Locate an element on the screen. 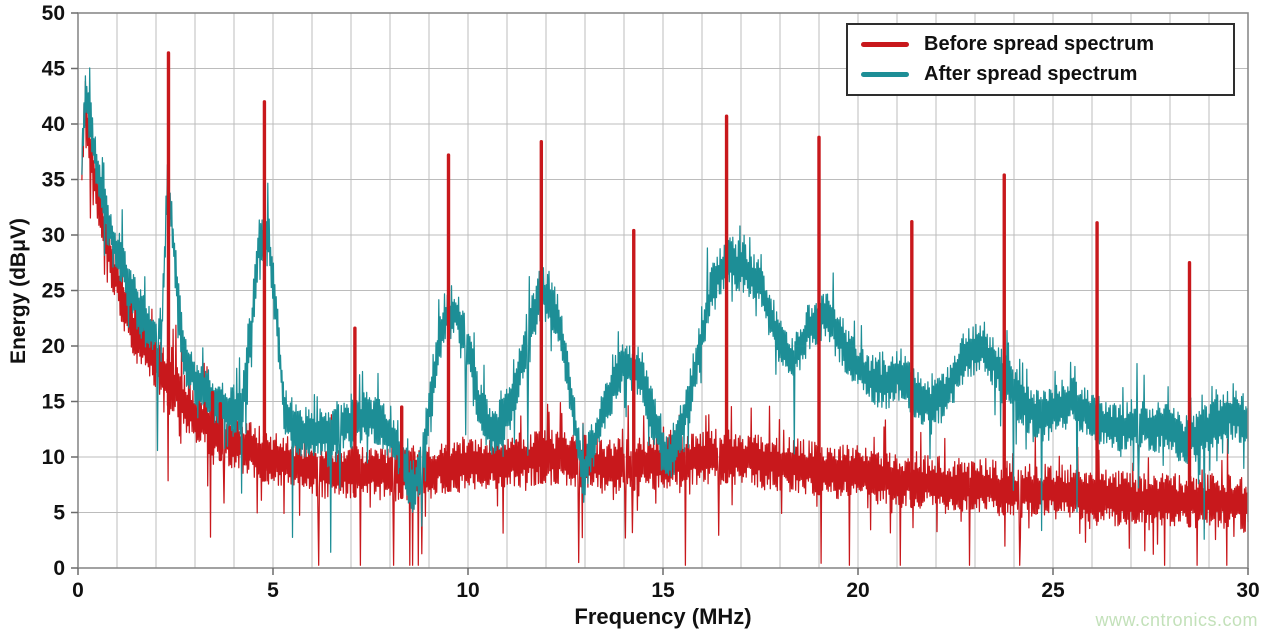  after-series-swatch is located at coordinates (885, 75).